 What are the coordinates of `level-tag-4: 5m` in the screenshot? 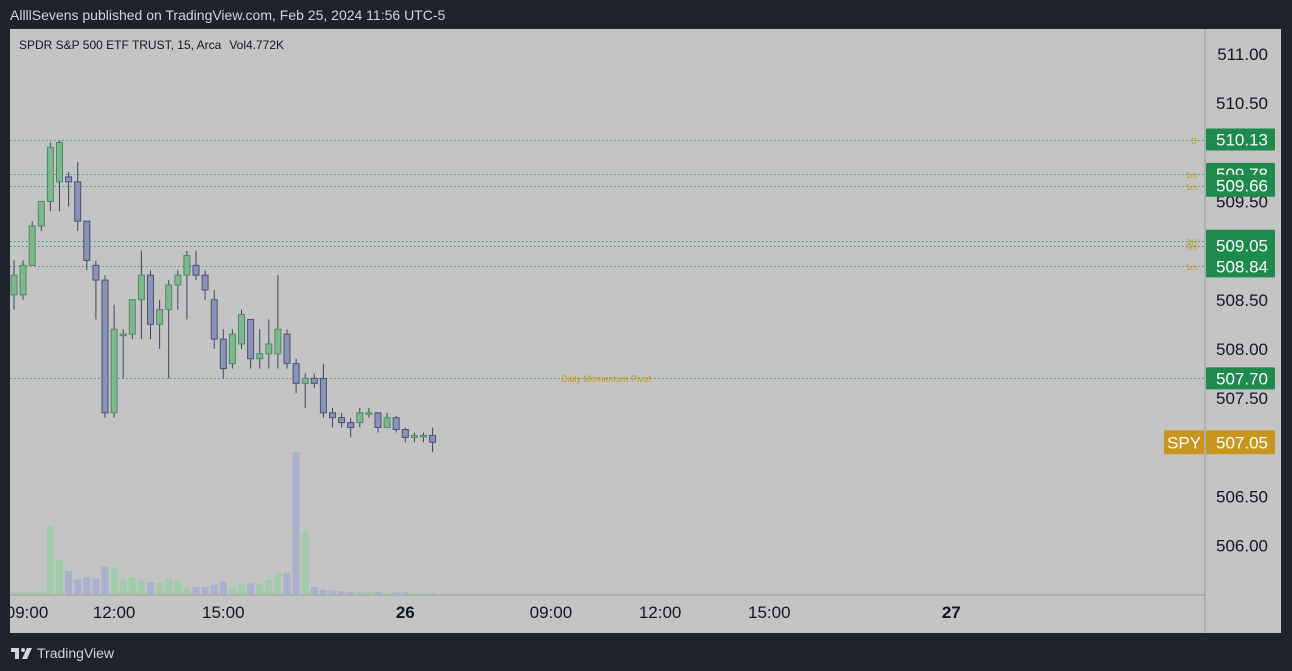 It's located at (1191, 247).